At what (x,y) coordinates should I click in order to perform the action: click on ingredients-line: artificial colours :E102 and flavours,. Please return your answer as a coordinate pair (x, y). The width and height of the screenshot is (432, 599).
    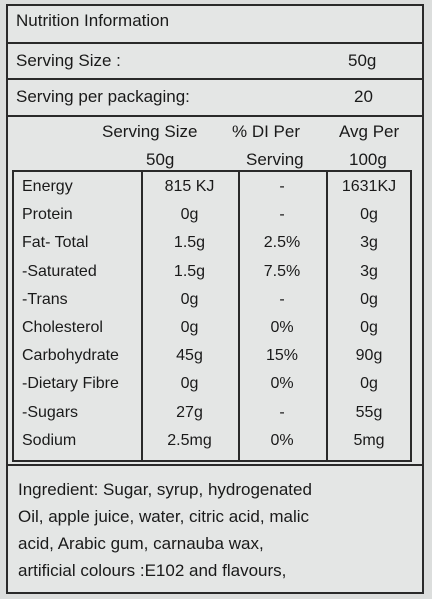
    Looking at the image, I should click on (152, 570).